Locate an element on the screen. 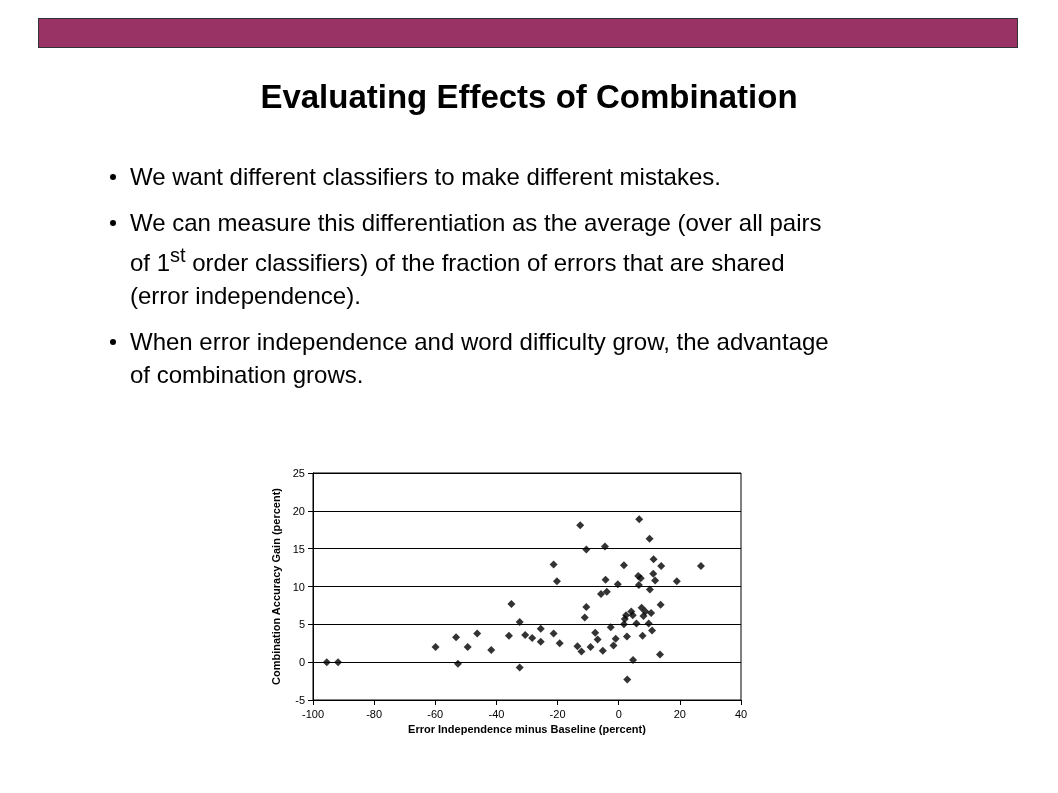  text: We can measure this differentiation as the average (over all pairs of 1$^{st}$ order classifiers) of the fraction of errors that are shared (error independence). is located at coordinates (476, 259).